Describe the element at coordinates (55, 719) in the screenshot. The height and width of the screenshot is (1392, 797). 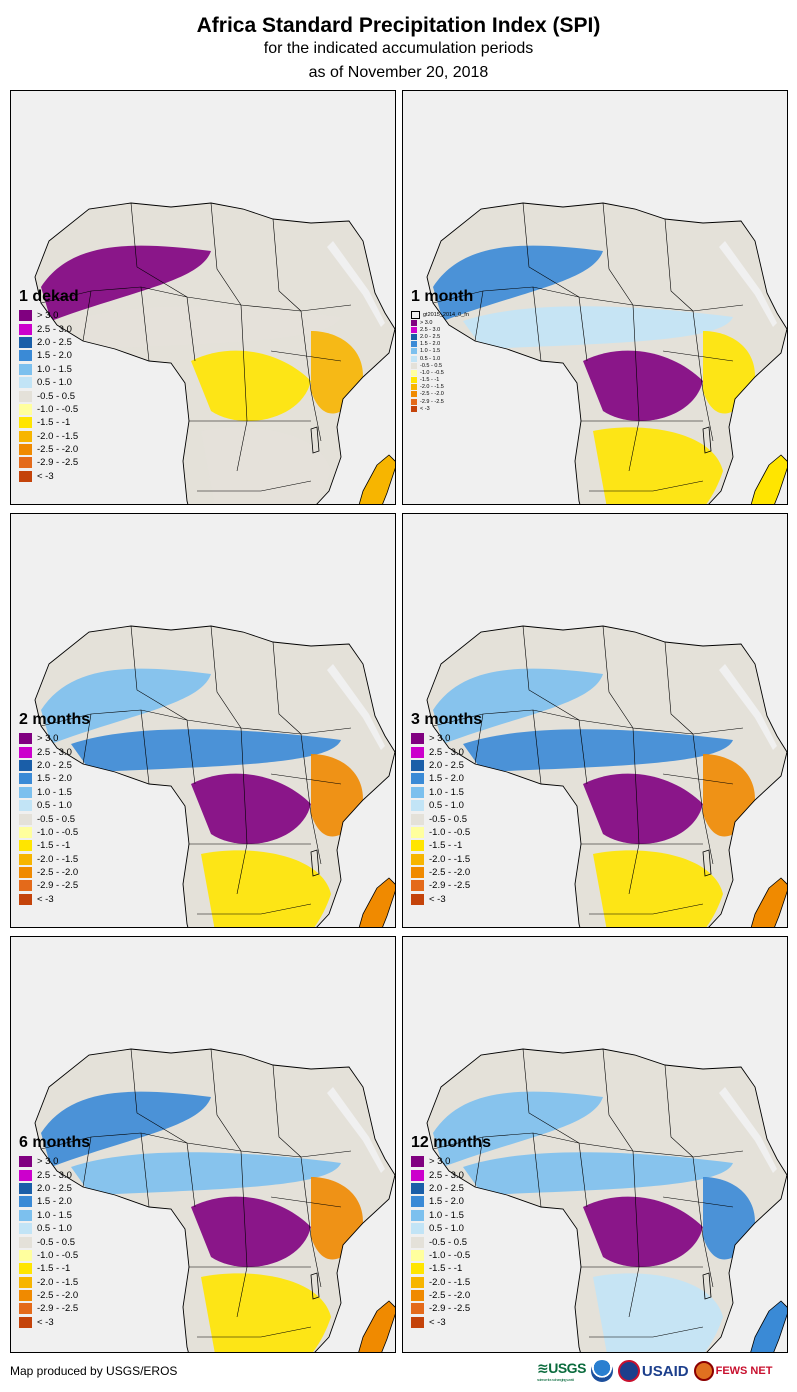
I see `panel-title: 2 months` at that location.